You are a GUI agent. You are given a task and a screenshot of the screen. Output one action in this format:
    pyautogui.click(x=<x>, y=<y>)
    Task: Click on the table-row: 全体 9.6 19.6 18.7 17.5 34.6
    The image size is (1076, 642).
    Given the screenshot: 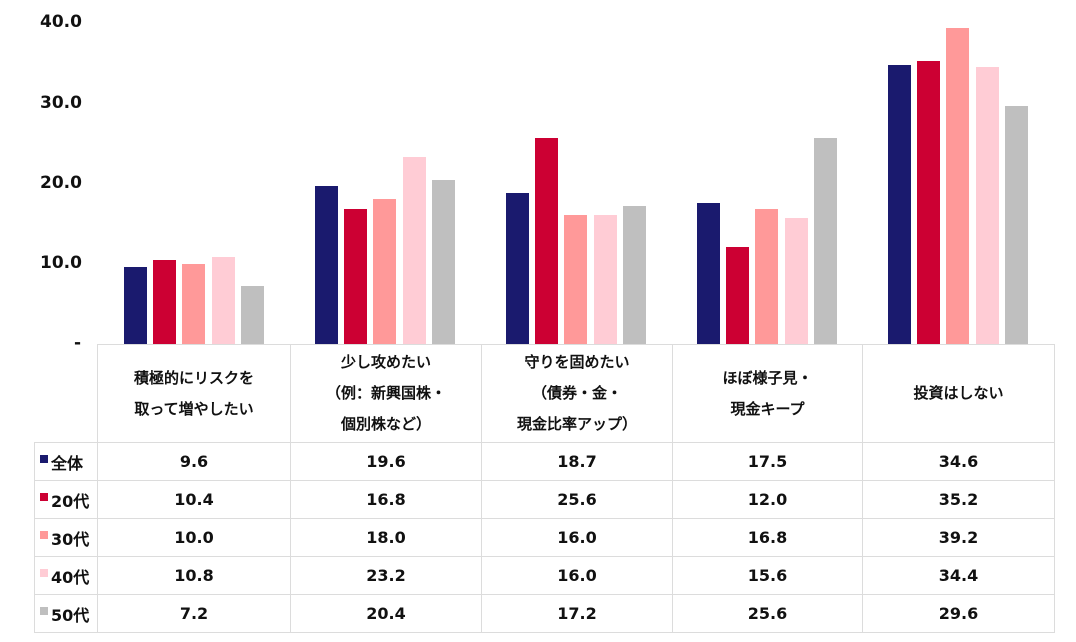 What is the action you would take?
    pyautogui.click(x=544, y=461)
    